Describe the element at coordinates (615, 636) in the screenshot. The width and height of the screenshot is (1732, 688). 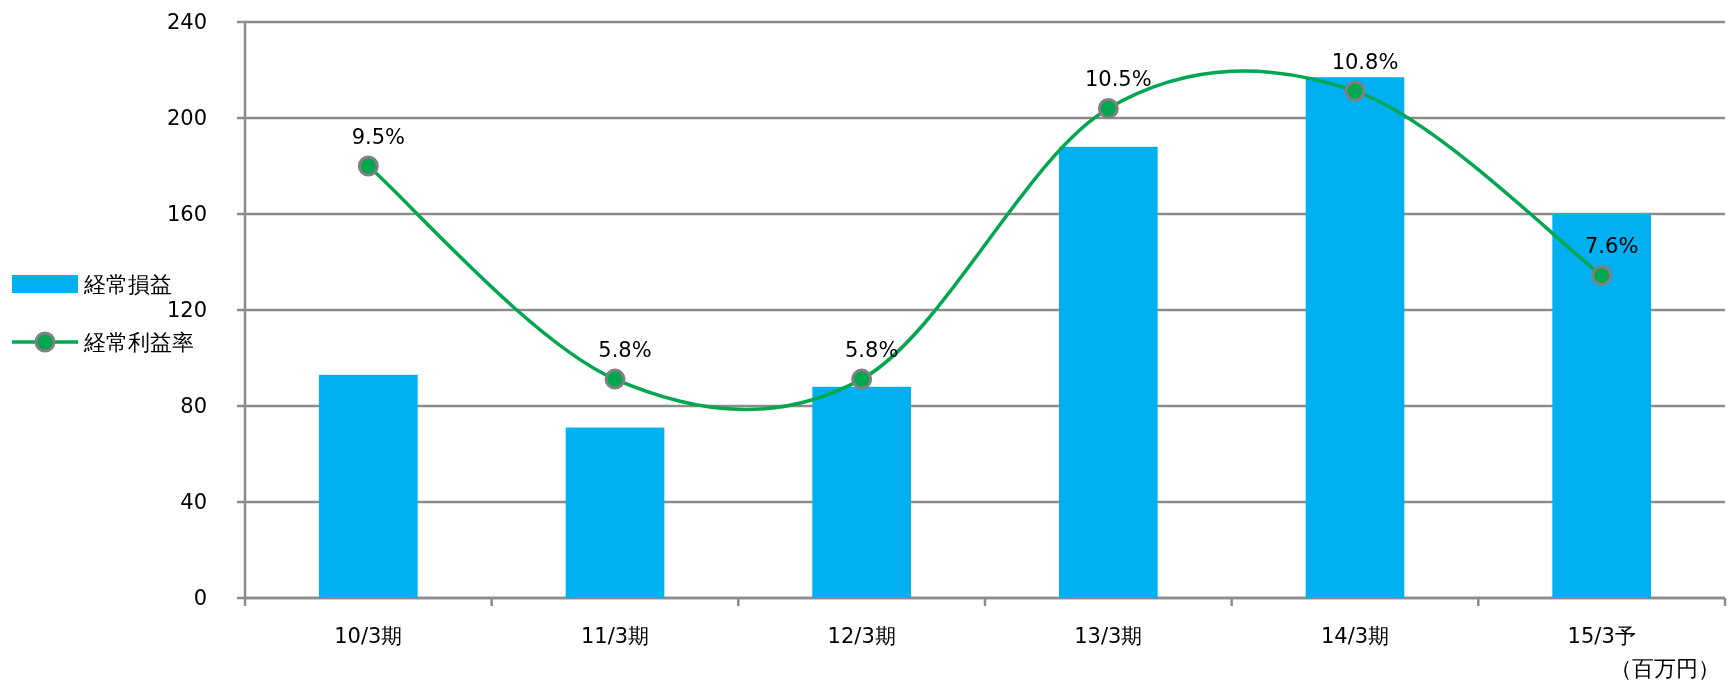
I see `x-tick-label: 11/3期` at that location.